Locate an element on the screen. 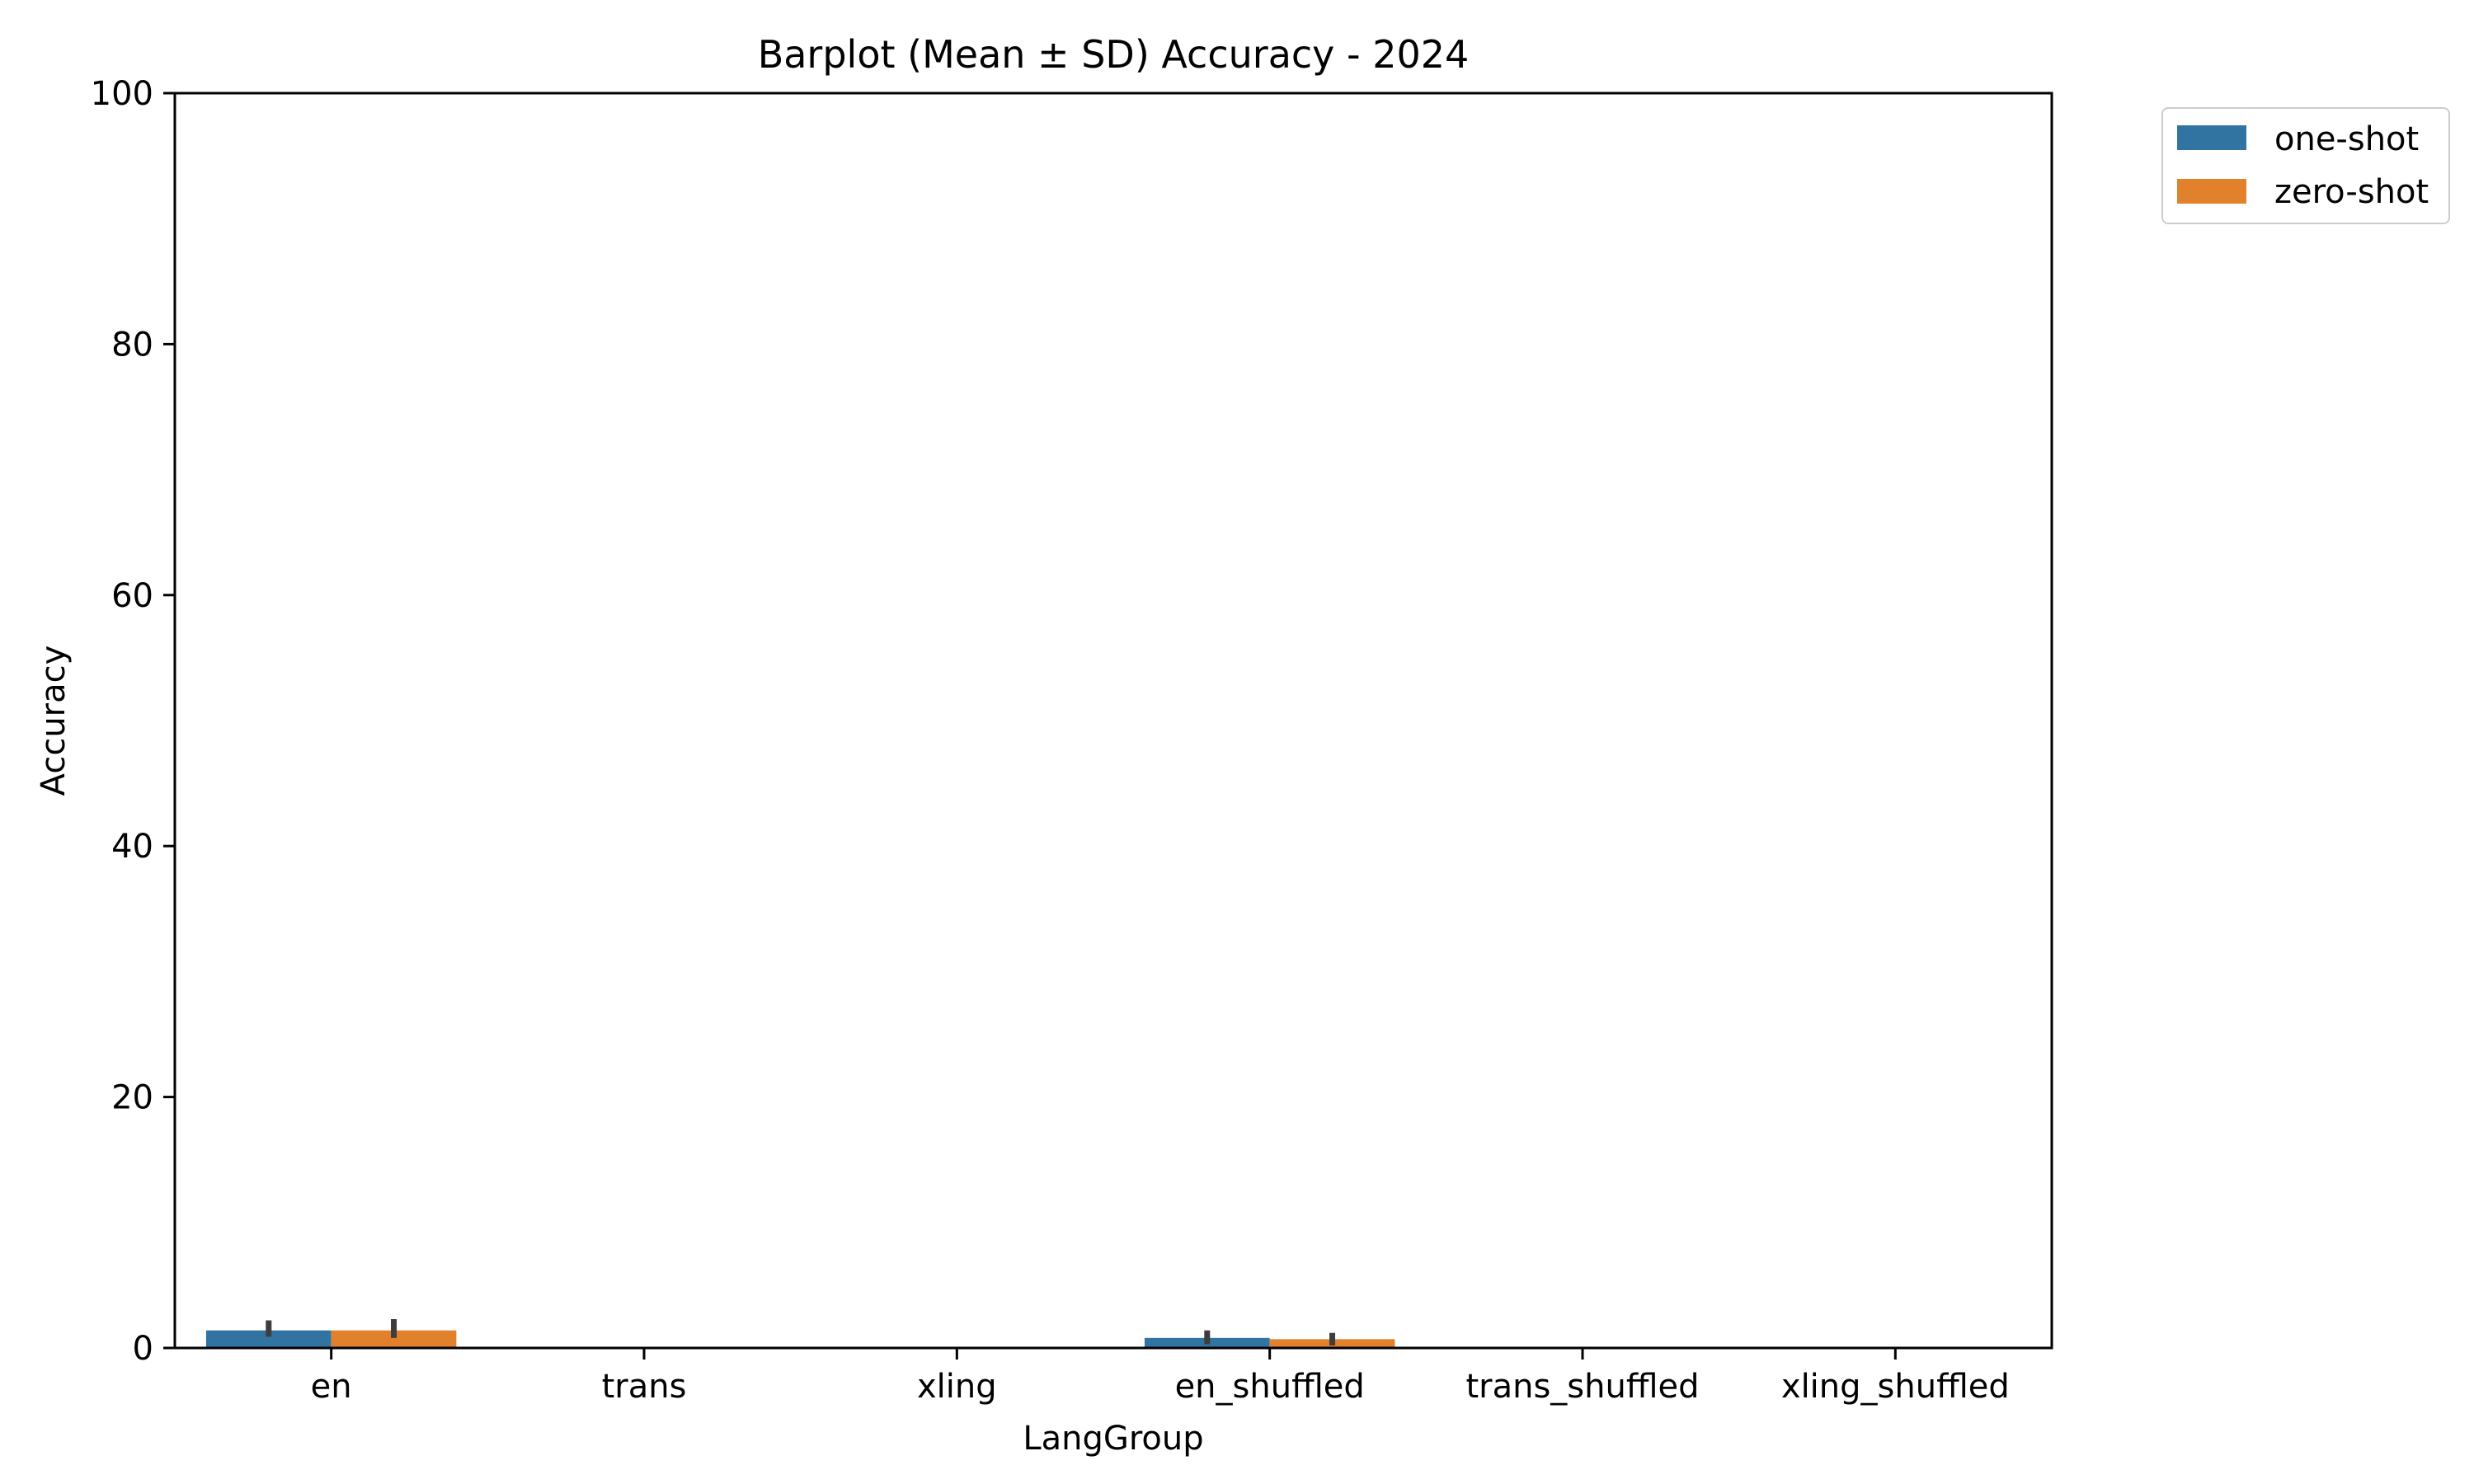 Image resolution: width=2474 pixels, height=1484 pixels. chart-title: Barplot (Mean ± SD) Accuracy - 2024 is located at coordinates (1114, 54).